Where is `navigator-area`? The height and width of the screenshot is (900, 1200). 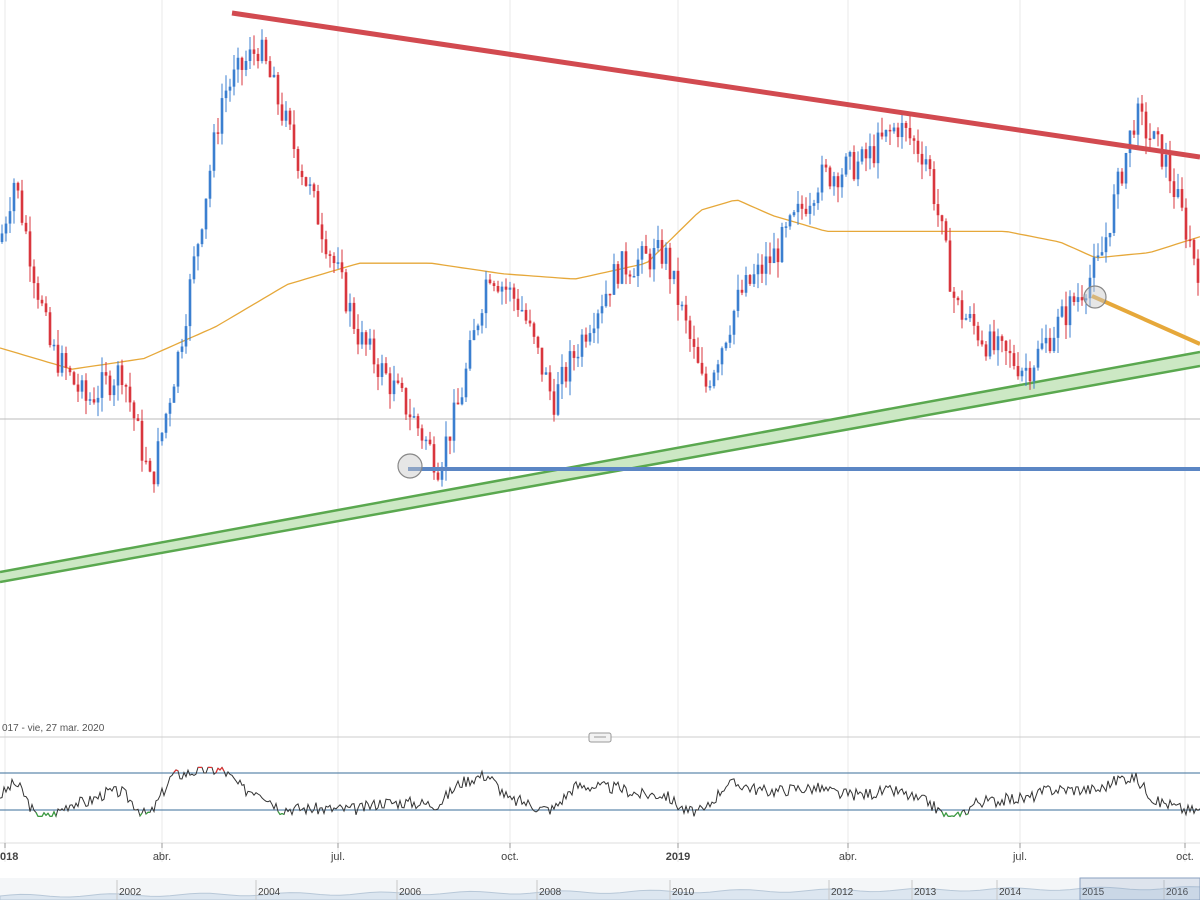
navigator-area is located at coordinates (600, 893).